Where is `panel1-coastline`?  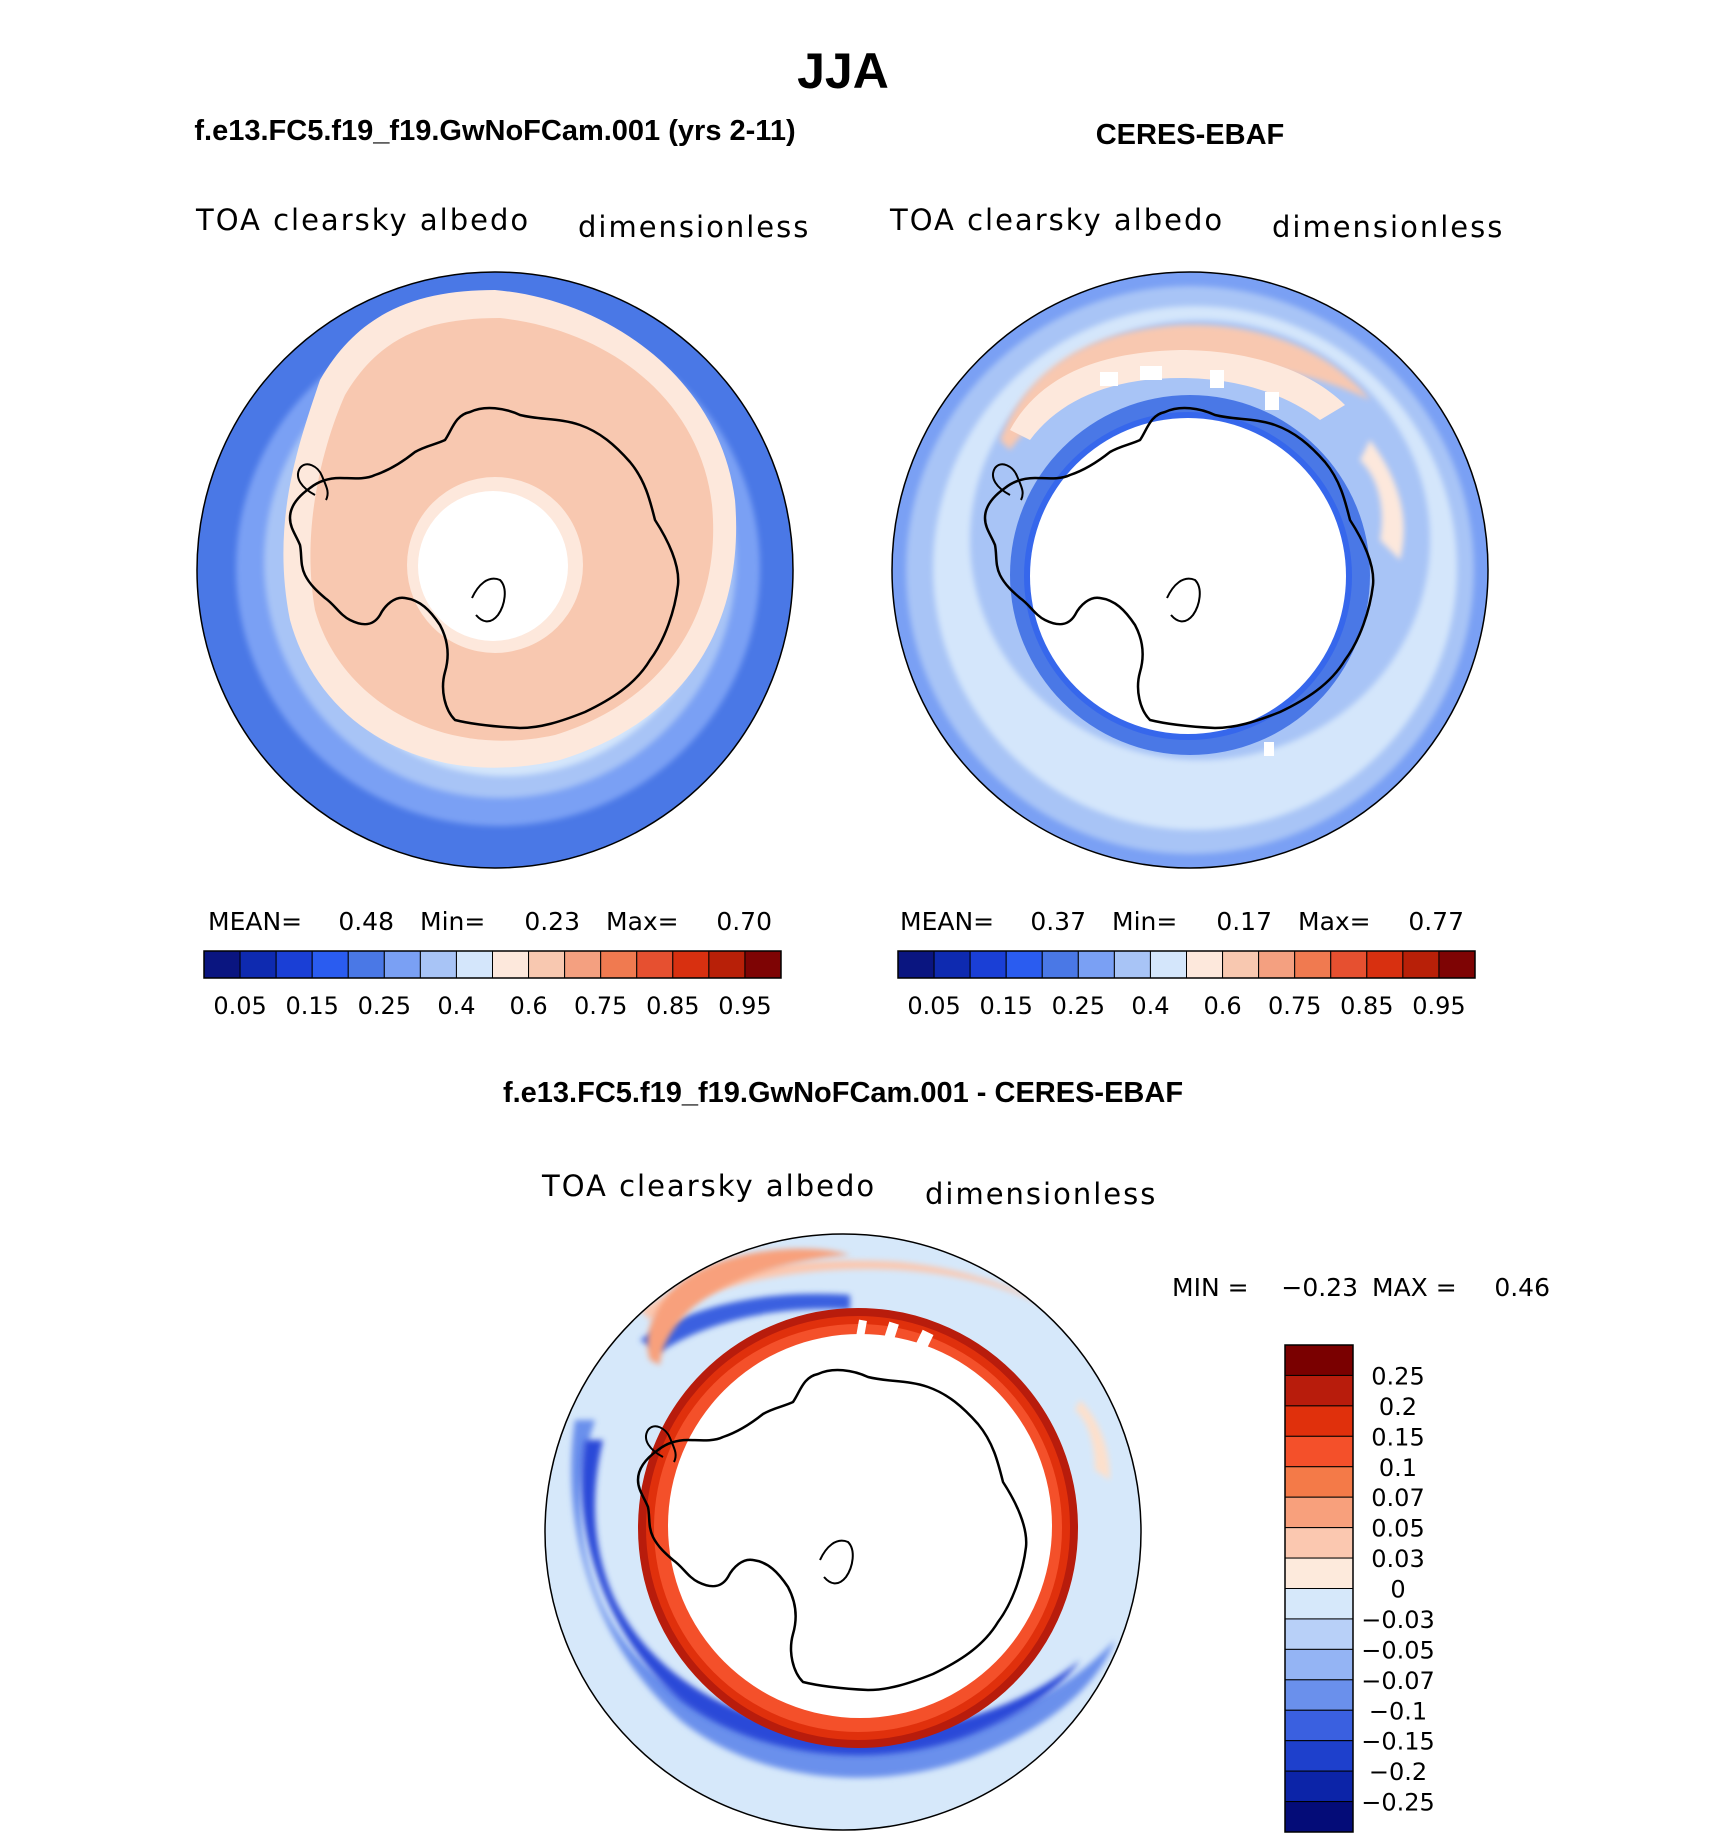 panel1-coastline is located at coordinates (484, 568).